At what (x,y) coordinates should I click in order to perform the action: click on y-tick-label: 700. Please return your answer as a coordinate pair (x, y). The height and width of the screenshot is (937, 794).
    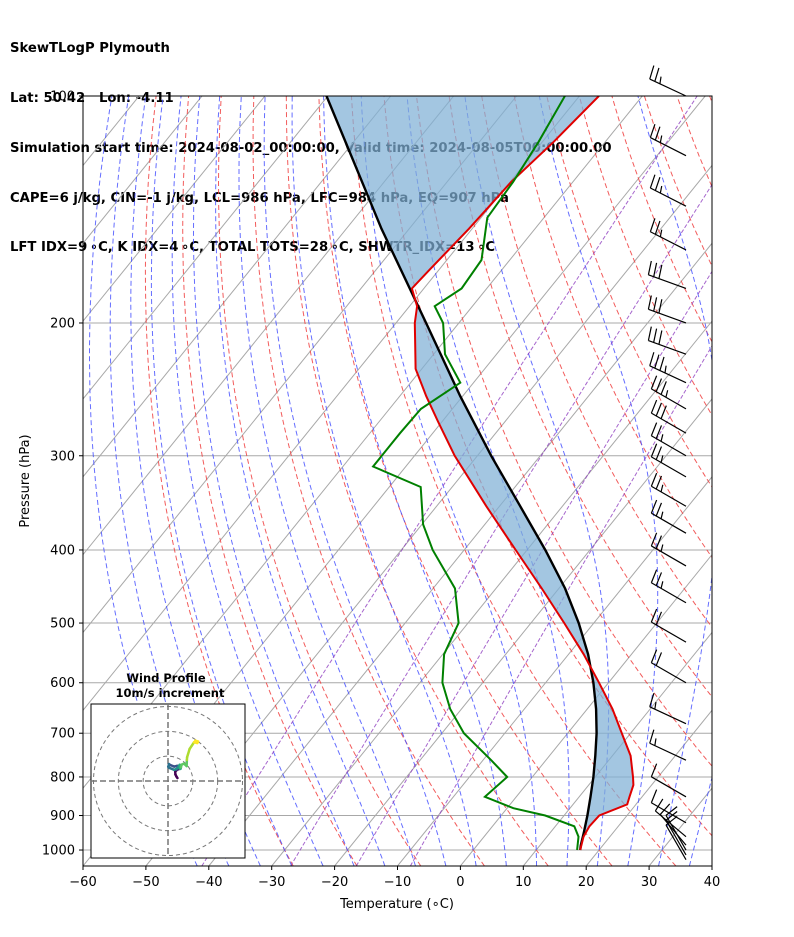
    Looking at the image, I should click on (62, 734).